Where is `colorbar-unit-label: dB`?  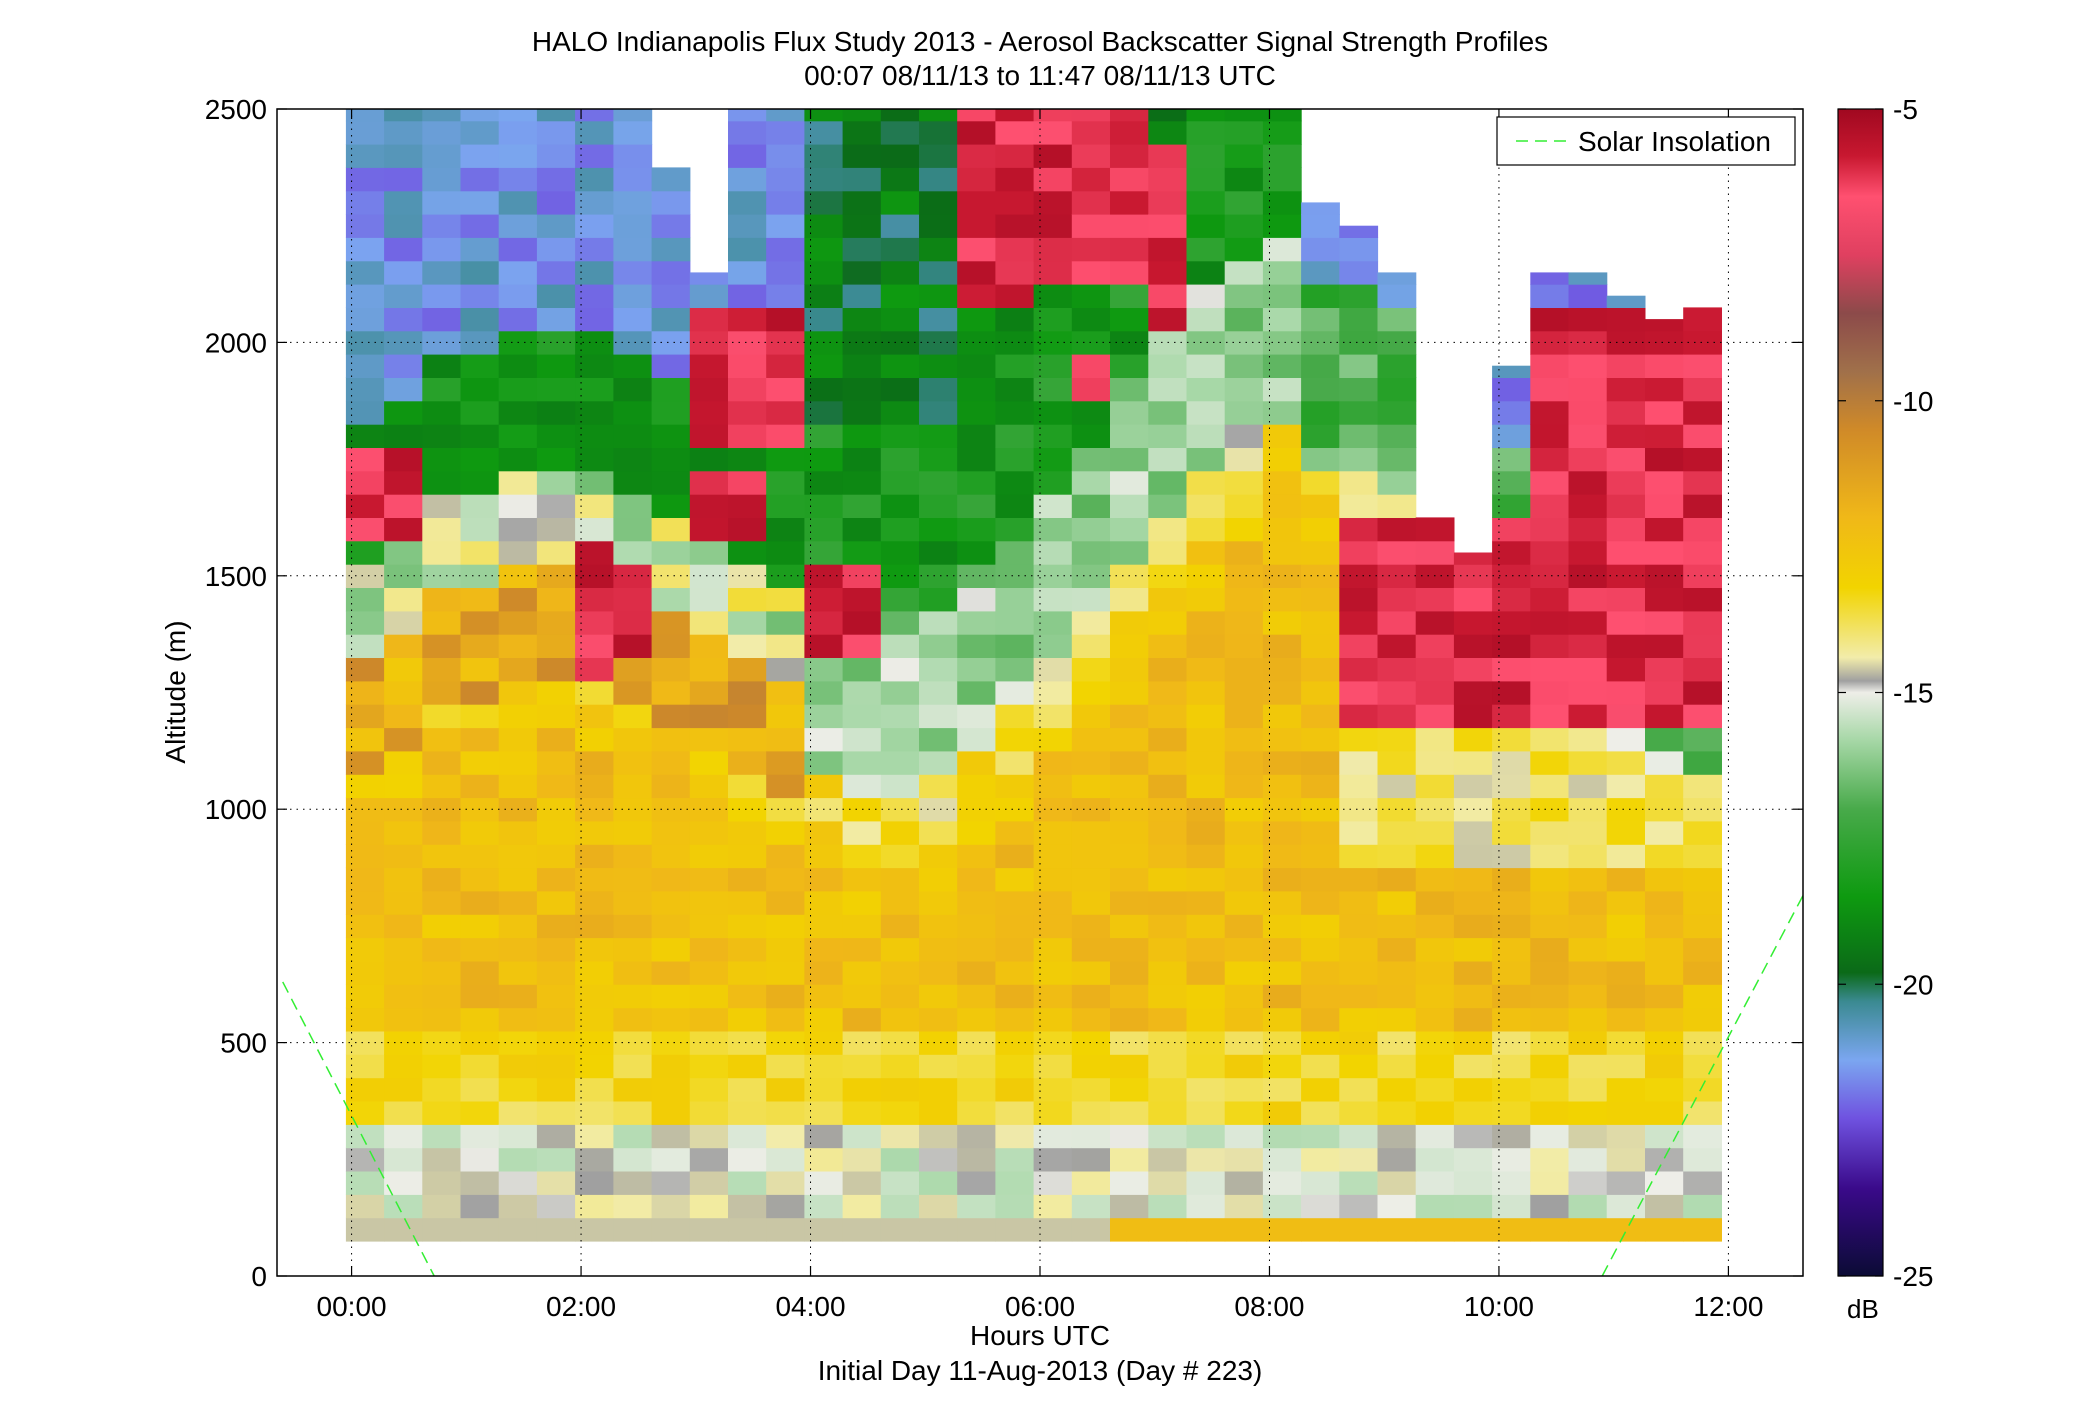
colorbar-unit-label: dB is located at coordinates (1863, 1309).